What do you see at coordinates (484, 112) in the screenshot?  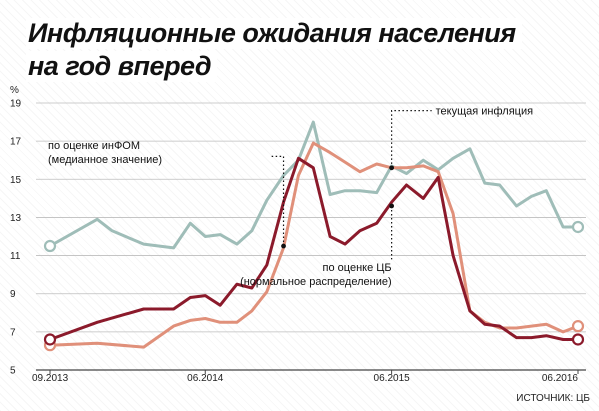 I see `annotation-label: текущая инфляция` at bounding box center [484, 112].